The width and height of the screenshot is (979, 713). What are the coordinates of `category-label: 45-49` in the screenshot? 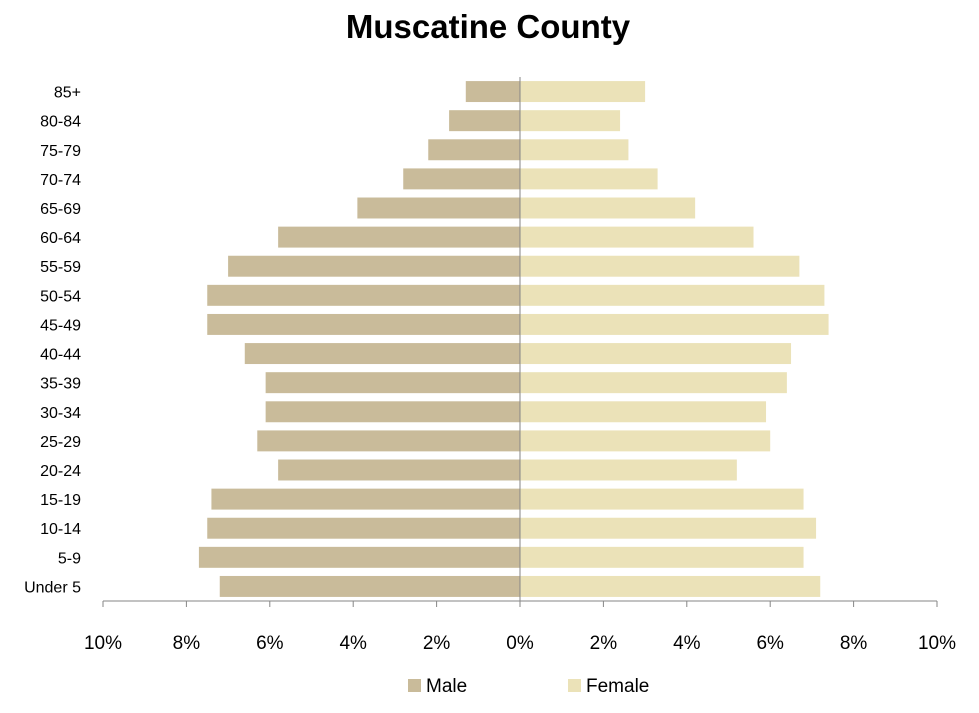 It's located at (60, 325).